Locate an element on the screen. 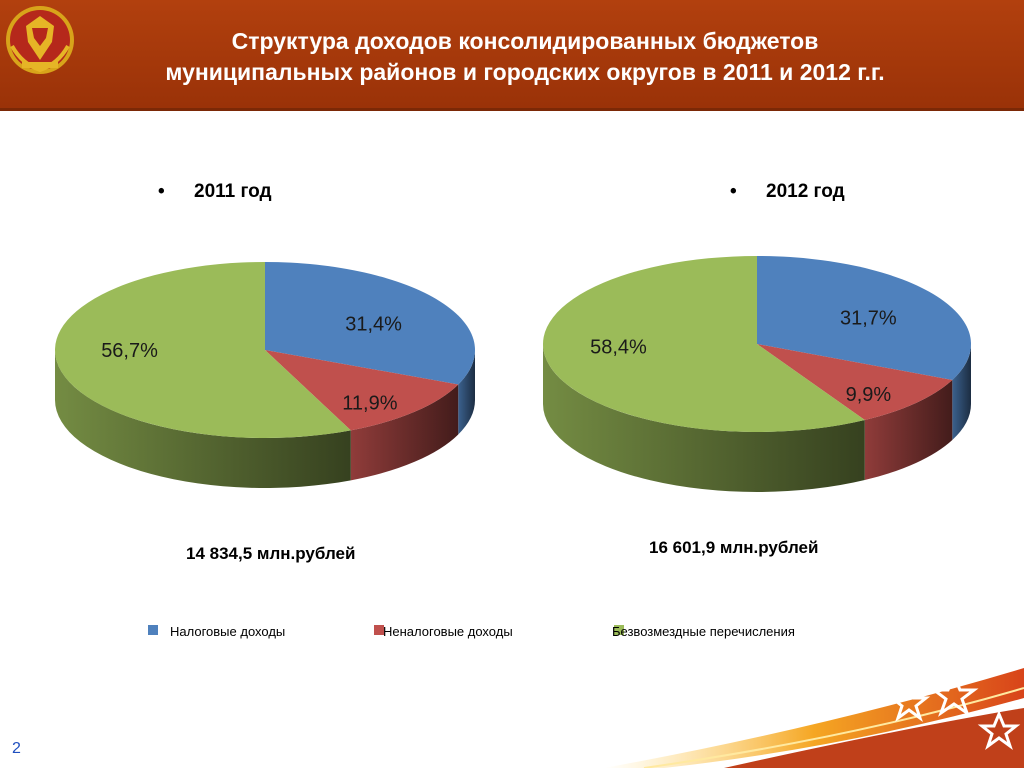 This screenshot has width=1024, height=768. year-heading-2011: • 2011 год is located at coordinates (215, 192).